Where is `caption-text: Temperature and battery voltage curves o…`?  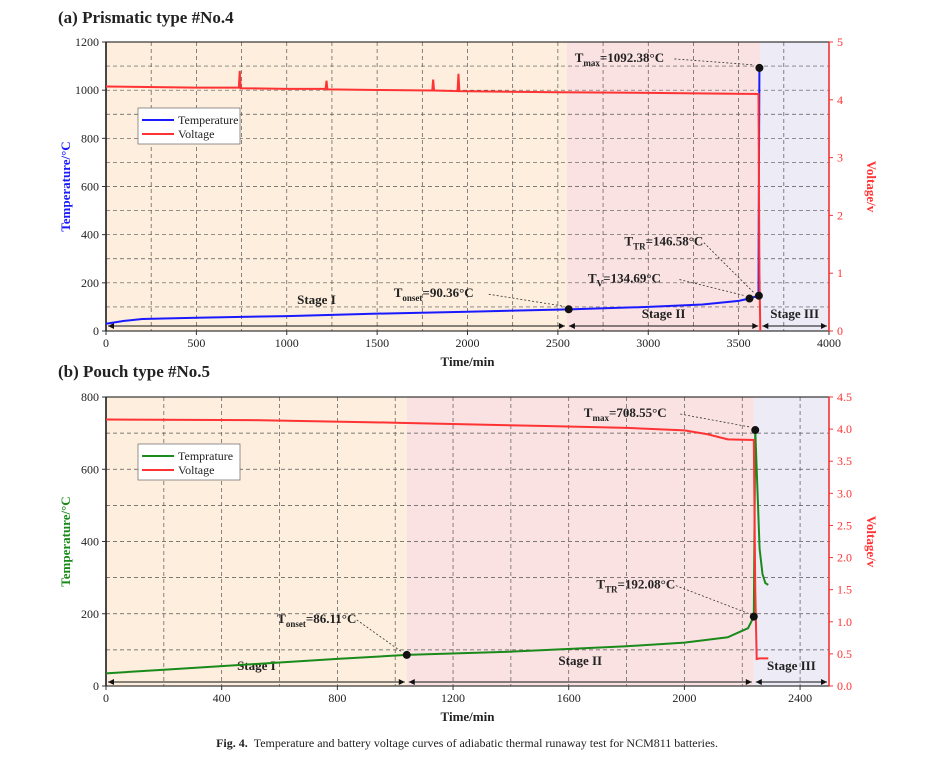
caption-text: Temperature and battery voltage curves o… is located at coordinates (485, 743).